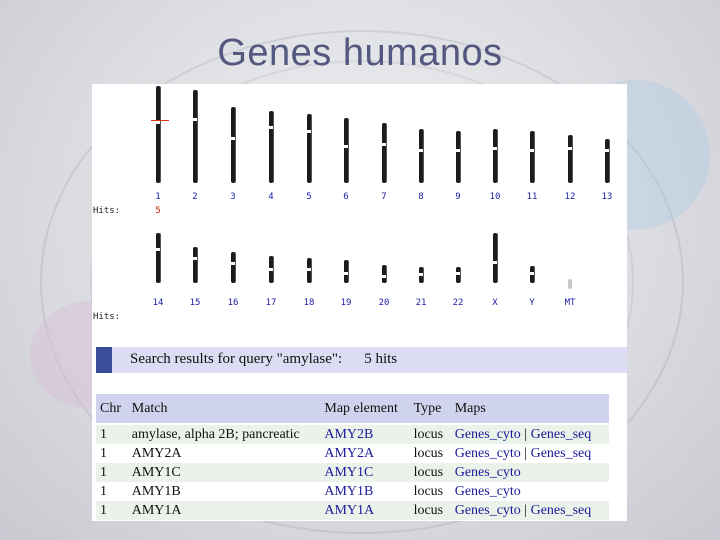 Image resolution: width=720 pixels, height=540 pixels. I want to click on search-hit-count: 5 hits, so click(381, 359).